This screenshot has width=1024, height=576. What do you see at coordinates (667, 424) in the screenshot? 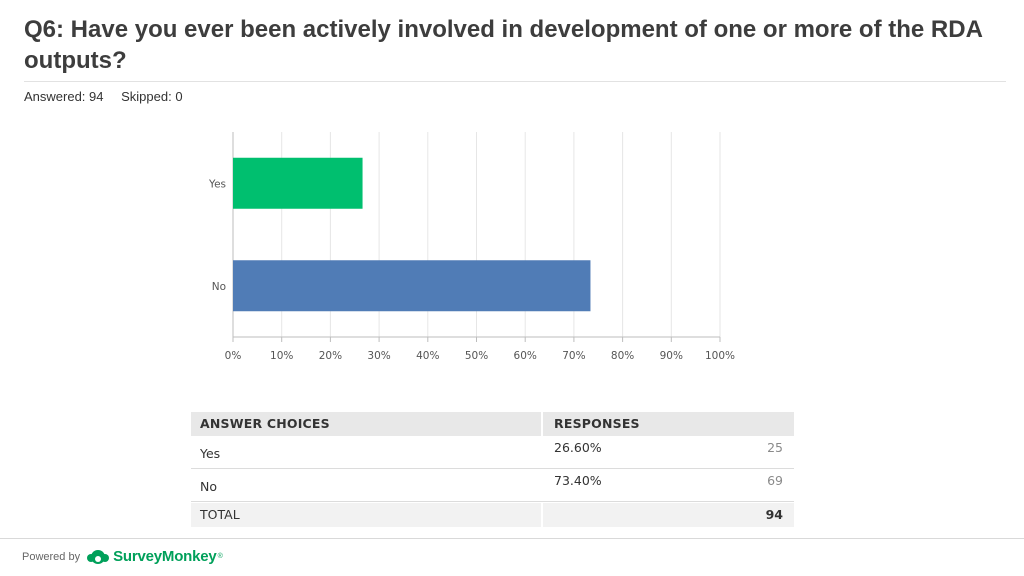
I see `header-responses: RESPONSES` at bounding box center [667, 424].